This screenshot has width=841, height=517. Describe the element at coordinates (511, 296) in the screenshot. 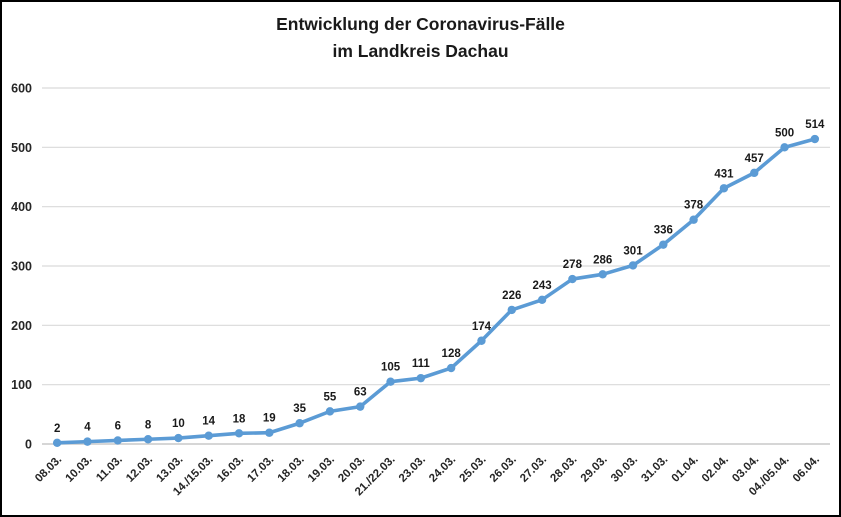

I see `data-point-label: 226` at that location.